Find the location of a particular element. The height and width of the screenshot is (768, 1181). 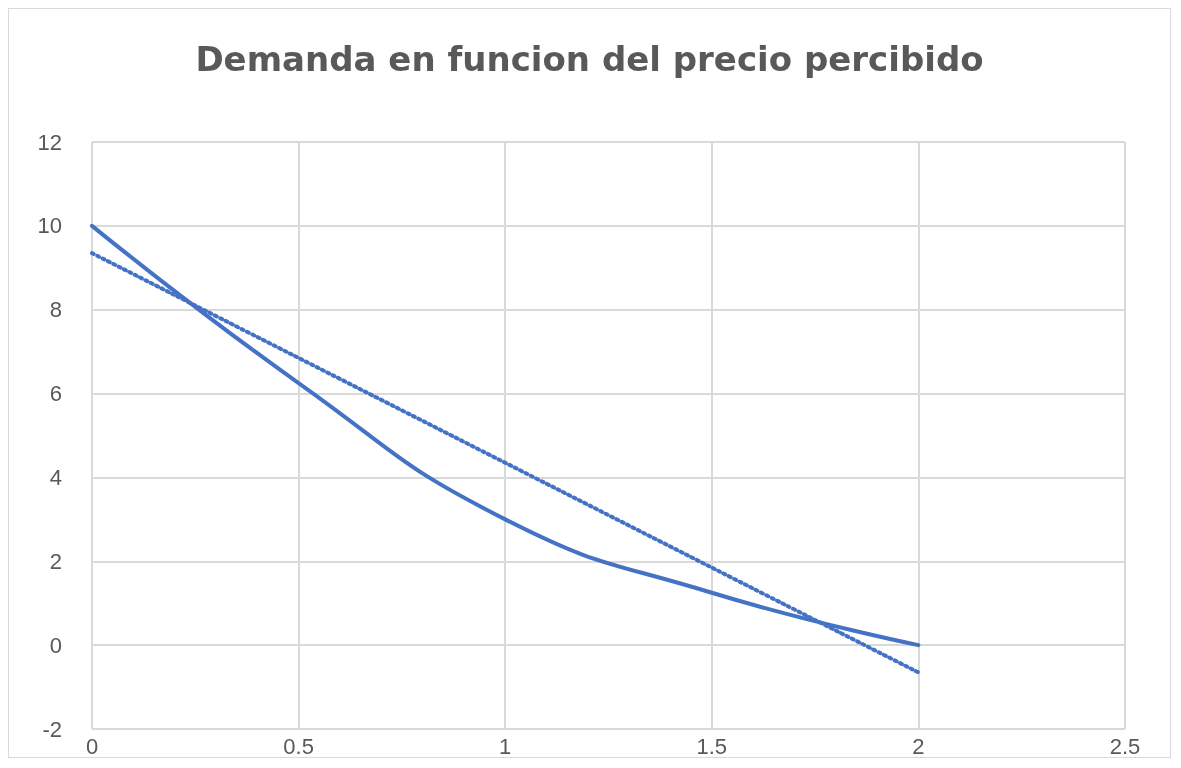

y-tick-label: 0 is located at coordinates (55, 645).